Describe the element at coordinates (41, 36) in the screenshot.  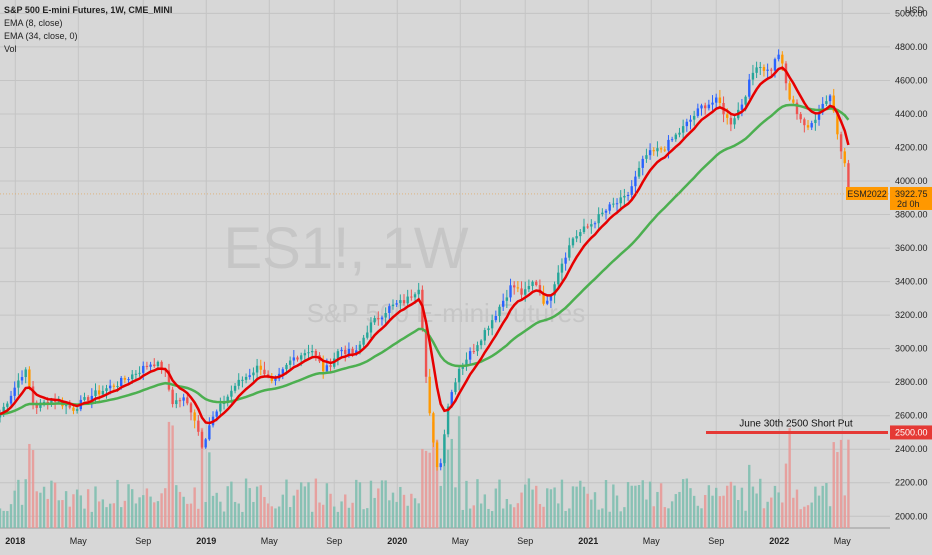
I see `legend-ema34: EMA (34, close, 0)` at that location.